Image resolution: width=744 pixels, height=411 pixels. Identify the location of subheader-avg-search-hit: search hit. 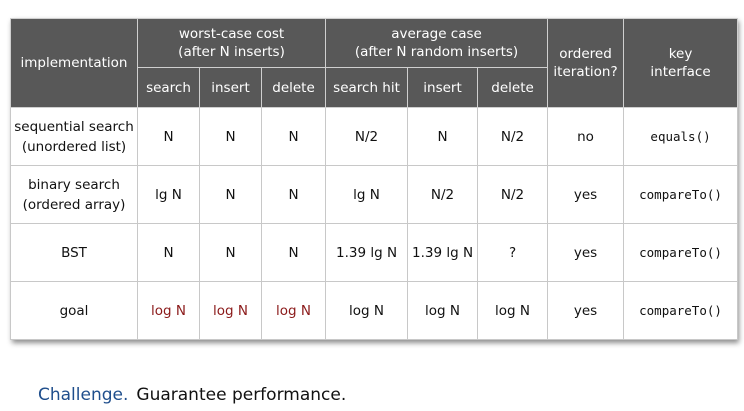
(367, 87).